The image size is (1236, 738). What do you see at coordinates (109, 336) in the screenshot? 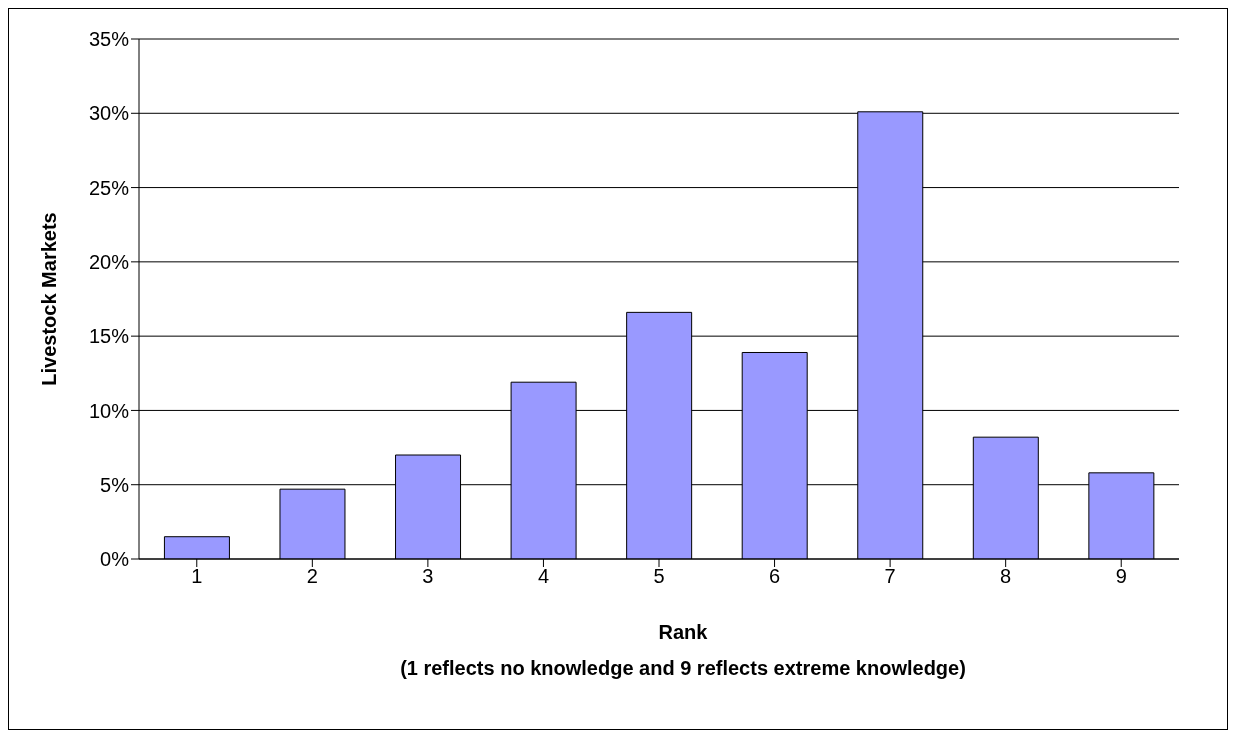
I see `y-tick-label: 15%` at bounding box center [109, 336].